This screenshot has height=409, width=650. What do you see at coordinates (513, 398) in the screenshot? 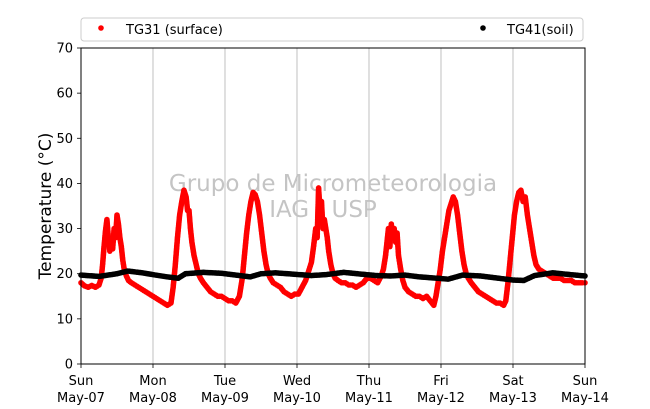
I see `x-tick-label-date: May-13` at bounding box center [513, 398].